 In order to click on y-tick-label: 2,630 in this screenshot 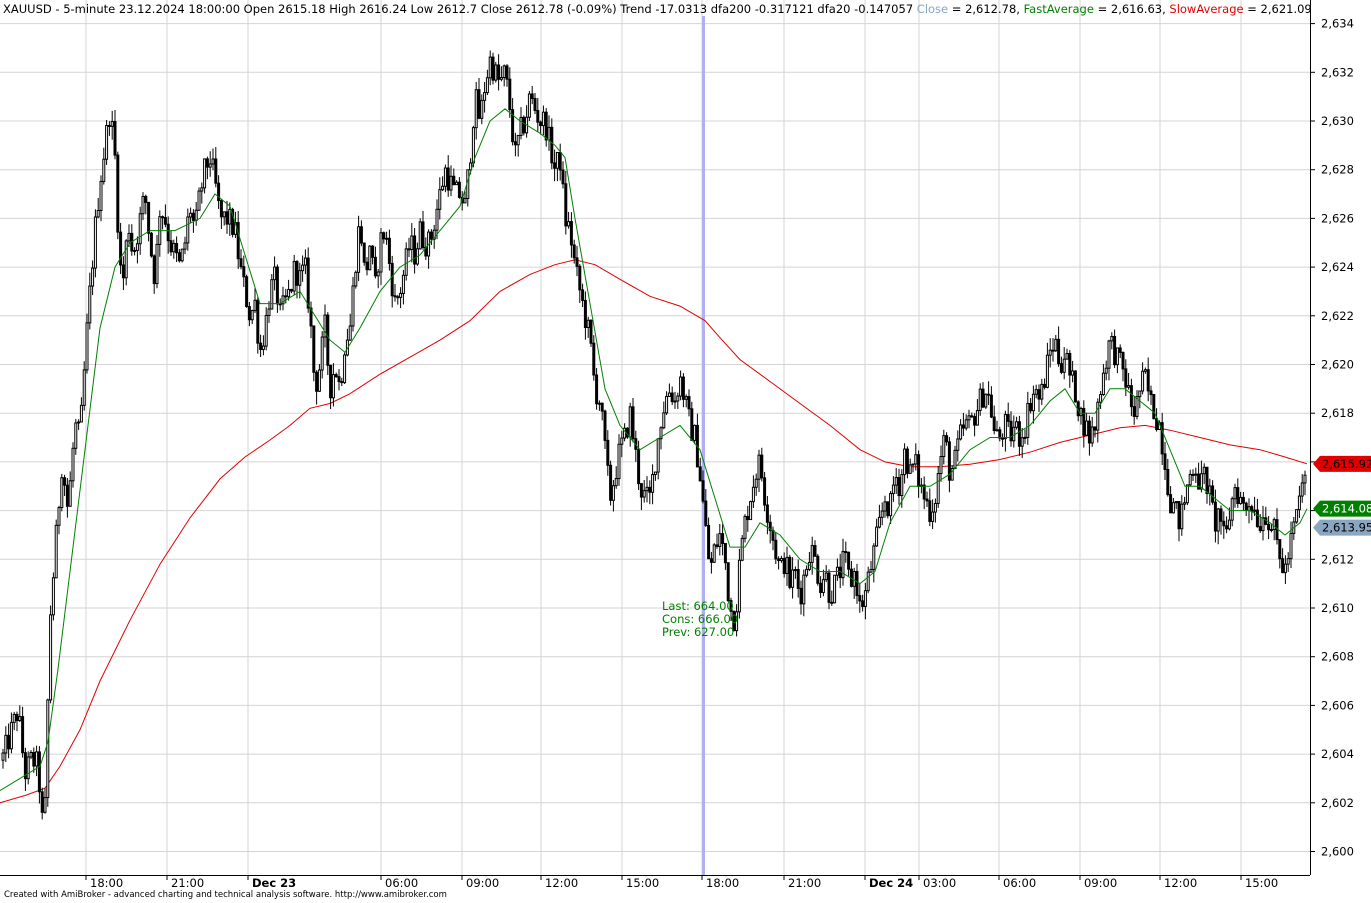, I will do `click(1337, 121)`.